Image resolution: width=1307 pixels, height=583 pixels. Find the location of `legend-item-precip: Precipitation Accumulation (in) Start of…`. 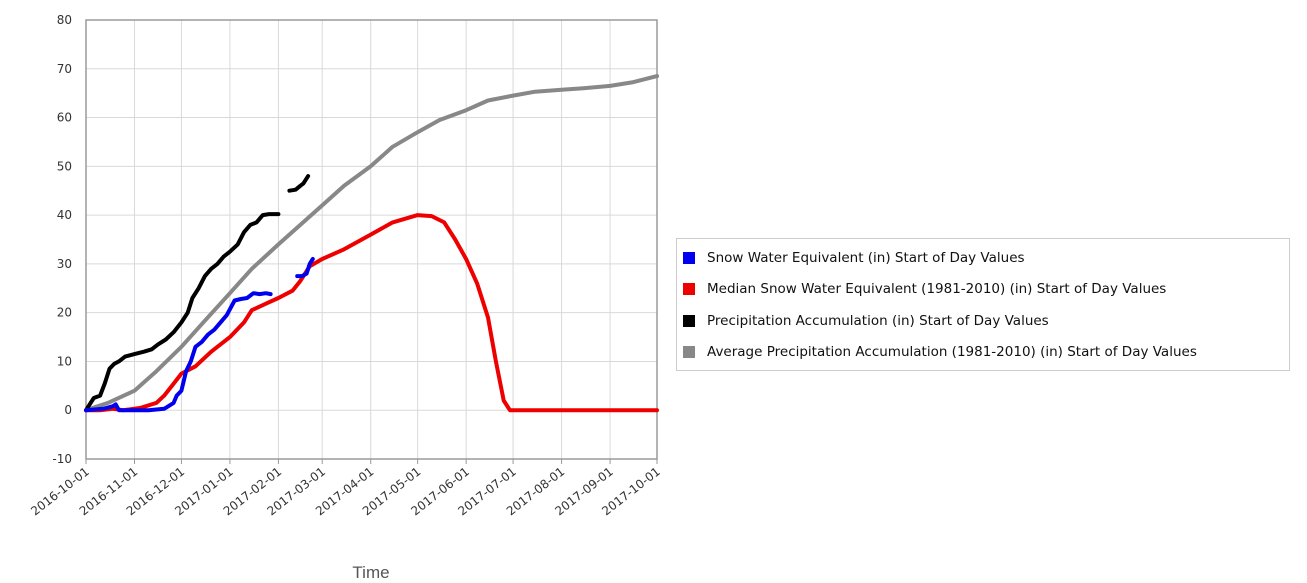

legend-item-precip: Precipitation Accumulation (in) Start of… is located at coordinates (983, 321).